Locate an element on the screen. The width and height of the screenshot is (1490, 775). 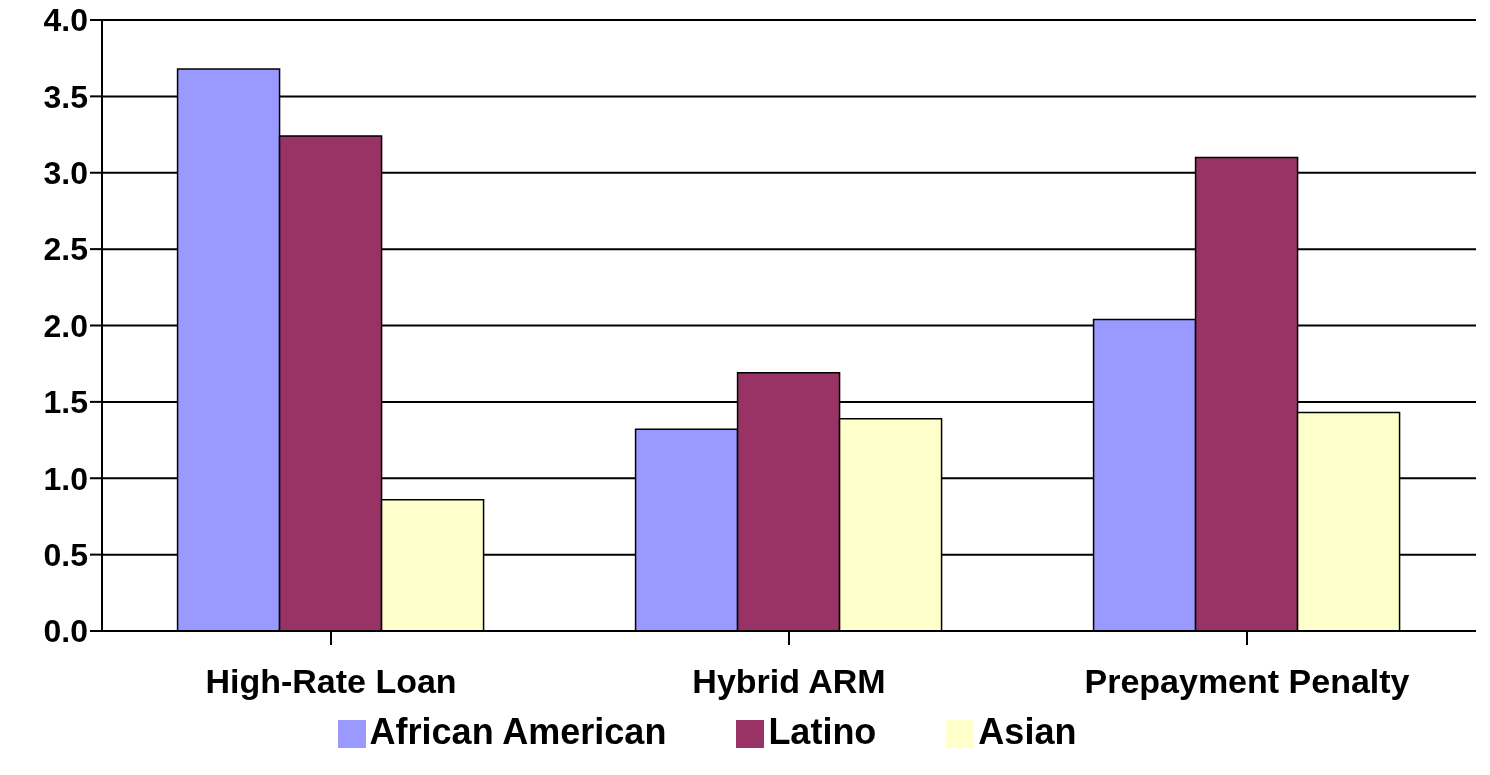
legend-label: Latino is located at coordinates (822, 731).